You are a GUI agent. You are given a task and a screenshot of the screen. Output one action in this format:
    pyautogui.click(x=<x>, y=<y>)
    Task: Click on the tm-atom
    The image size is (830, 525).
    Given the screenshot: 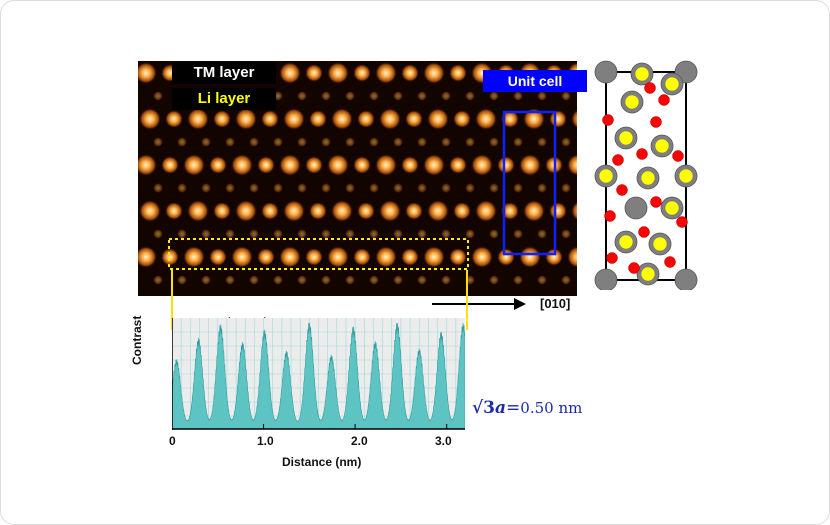 What is the action you would take?
    pyautogui.click(x=686, y=279)
    